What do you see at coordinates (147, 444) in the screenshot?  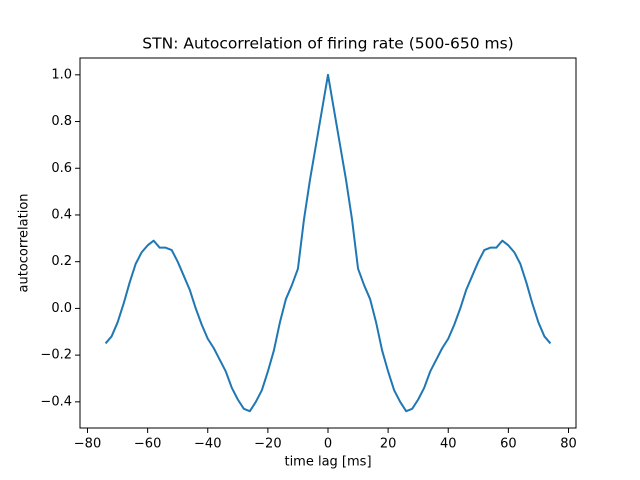 I see `x-tick-label: −60` at bounding box center [147, 444].